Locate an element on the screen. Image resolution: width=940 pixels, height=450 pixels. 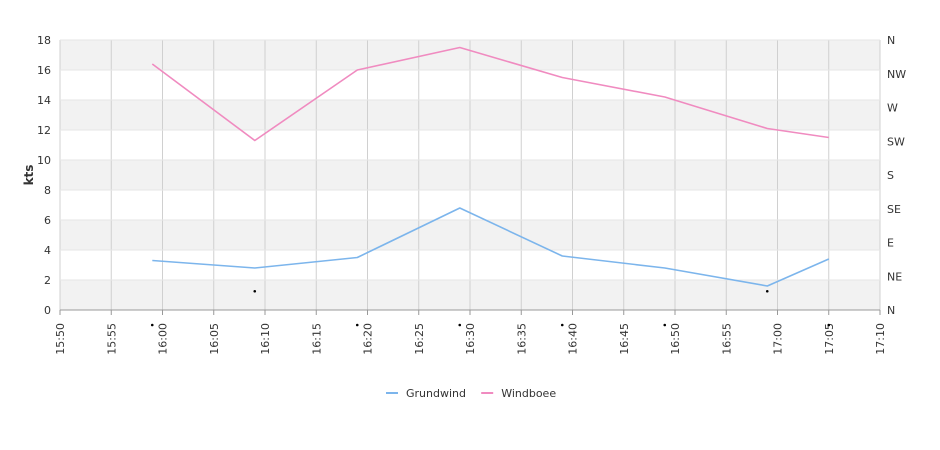
y2-tick-label: S is located at coordinates (890, 175).